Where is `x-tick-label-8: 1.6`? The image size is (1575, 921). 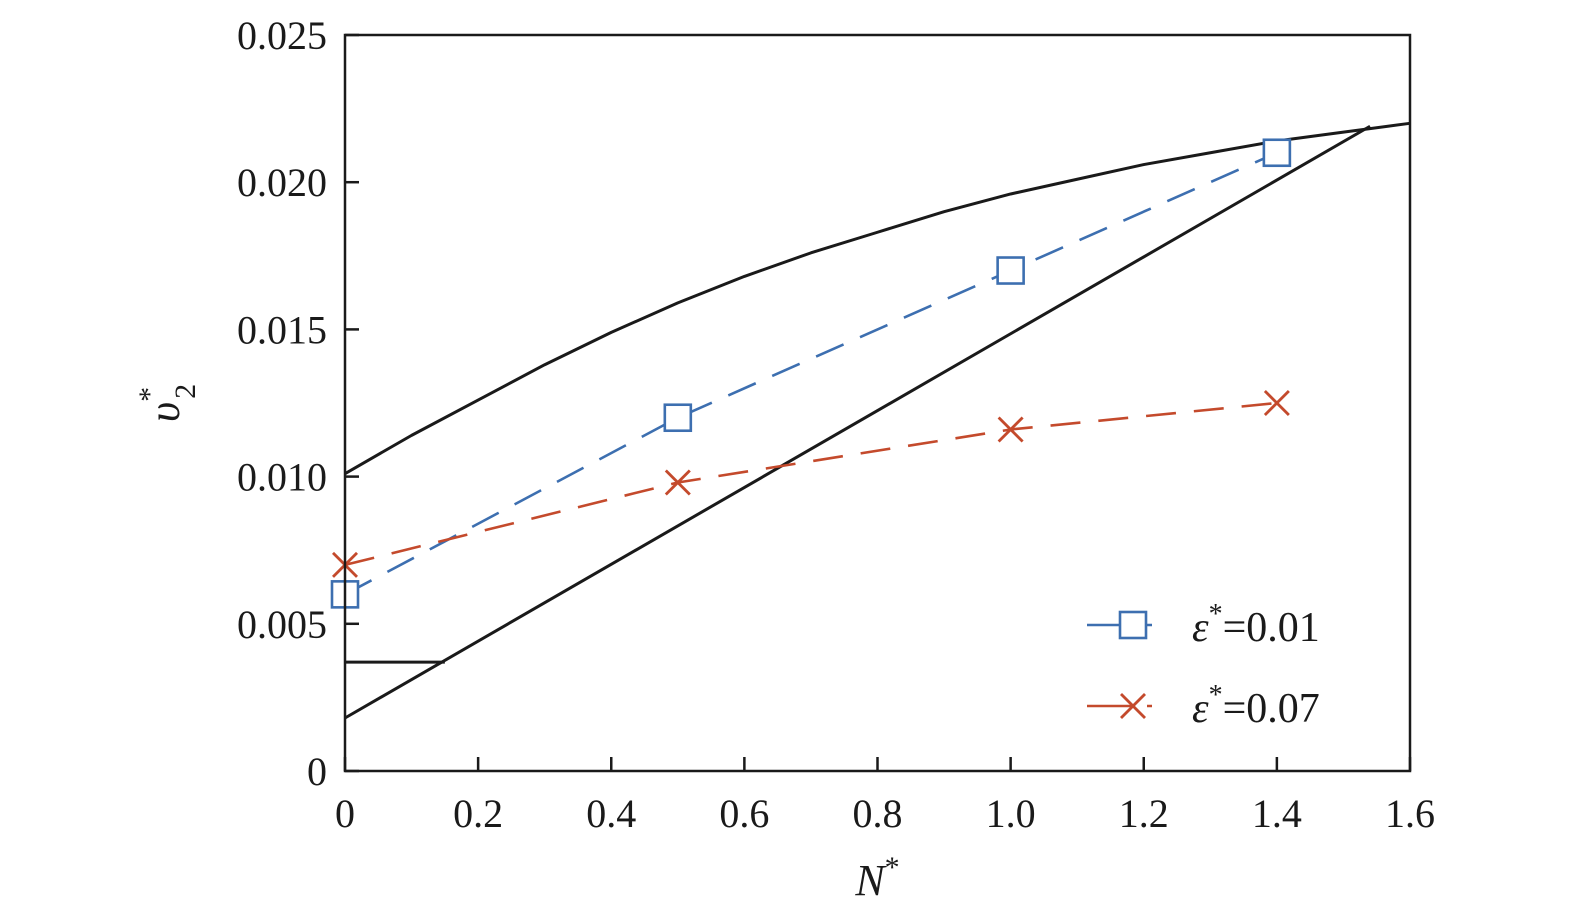
x-tick-label-8: 1.6 is located at coordinates (1410, 813).